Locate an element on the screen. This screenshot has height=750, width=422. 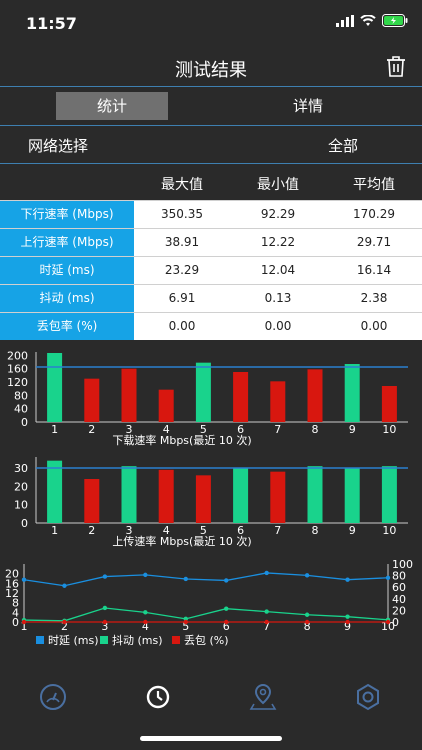
header-min: 最小值 is located at coordinates (278, 185).